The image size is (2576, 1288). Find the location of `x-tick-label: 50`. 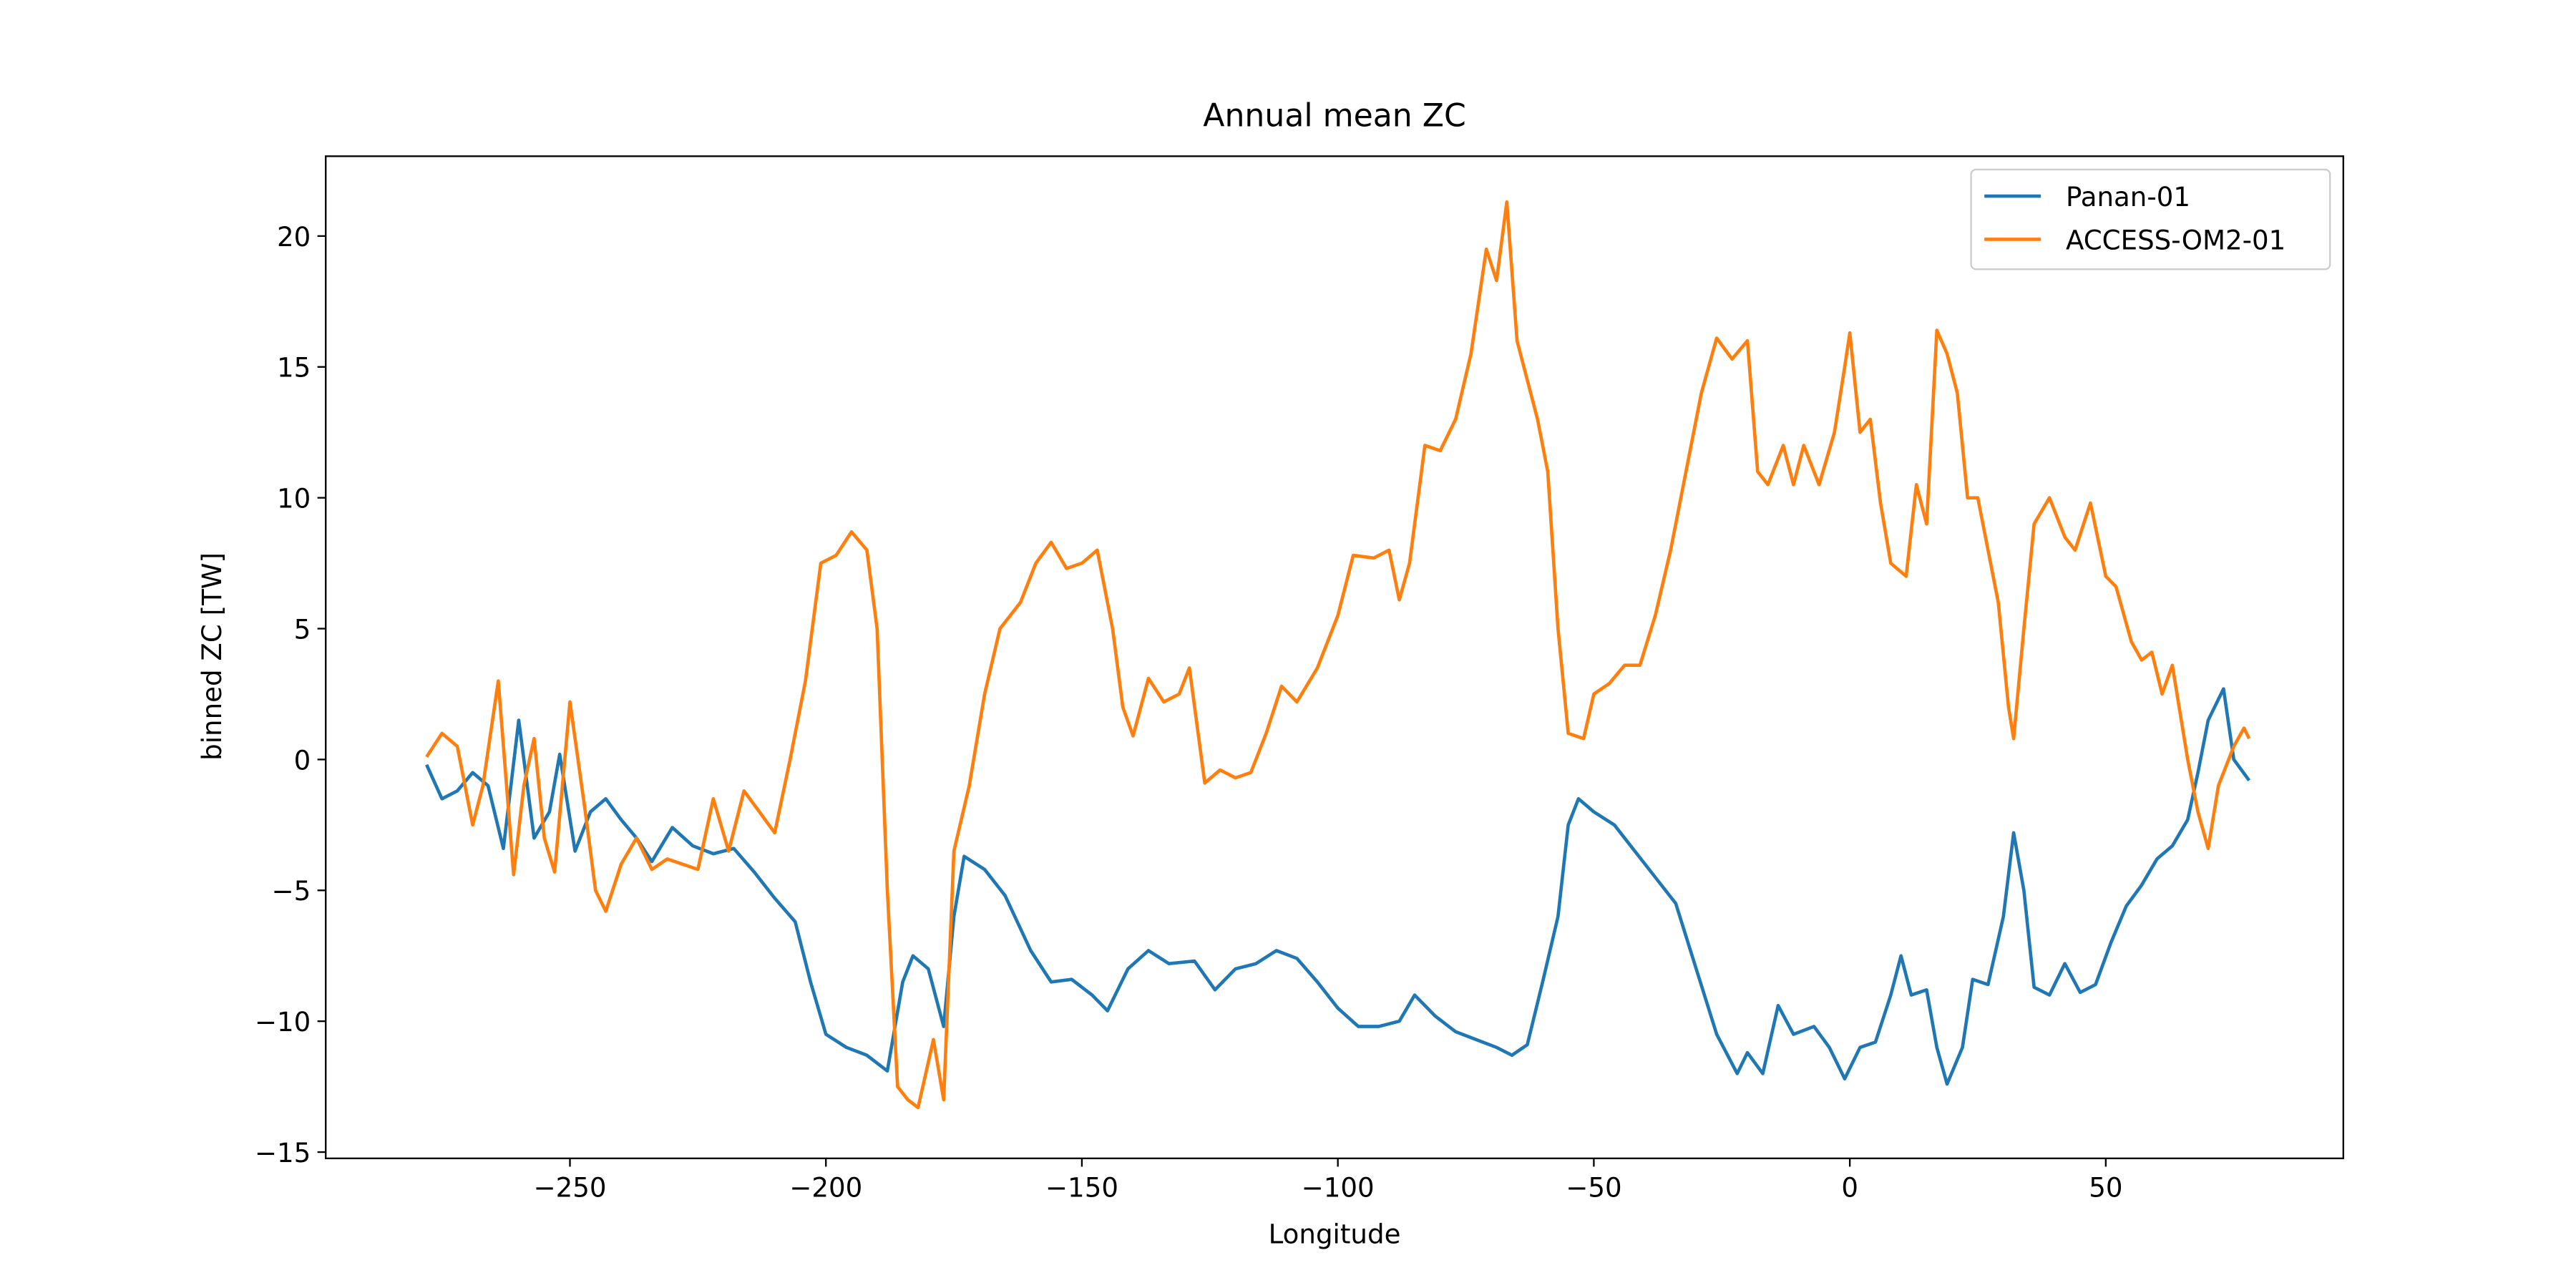

x-tick-label: 50 is located at coordinates (2105, 1187).